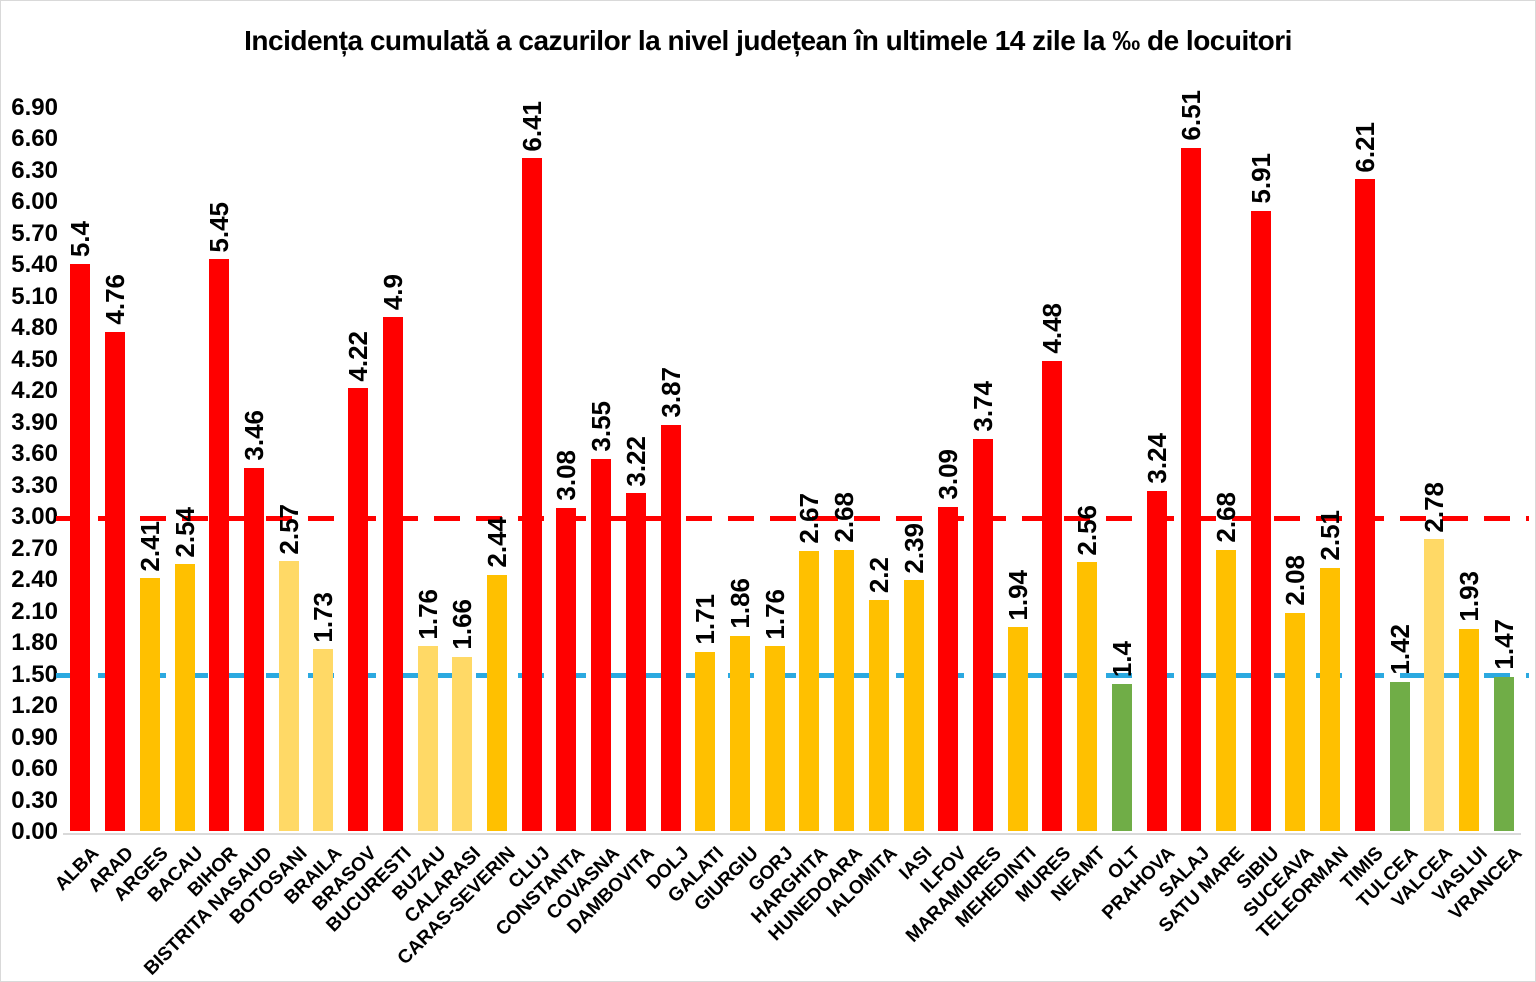 This screenshot has height=982, width=1536. What do you see at coordinates (34, 800) in the screenshot?
I see `y-axis-tick-label: 0.30` at bounding box center [34, 800].